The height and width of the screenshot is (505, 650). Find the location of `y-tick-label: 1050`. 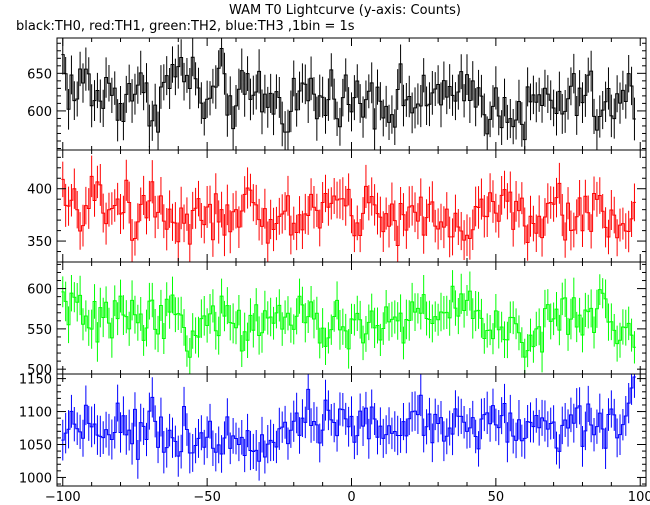

y-tick-label: 1050 is located at coordinates (35, 445).